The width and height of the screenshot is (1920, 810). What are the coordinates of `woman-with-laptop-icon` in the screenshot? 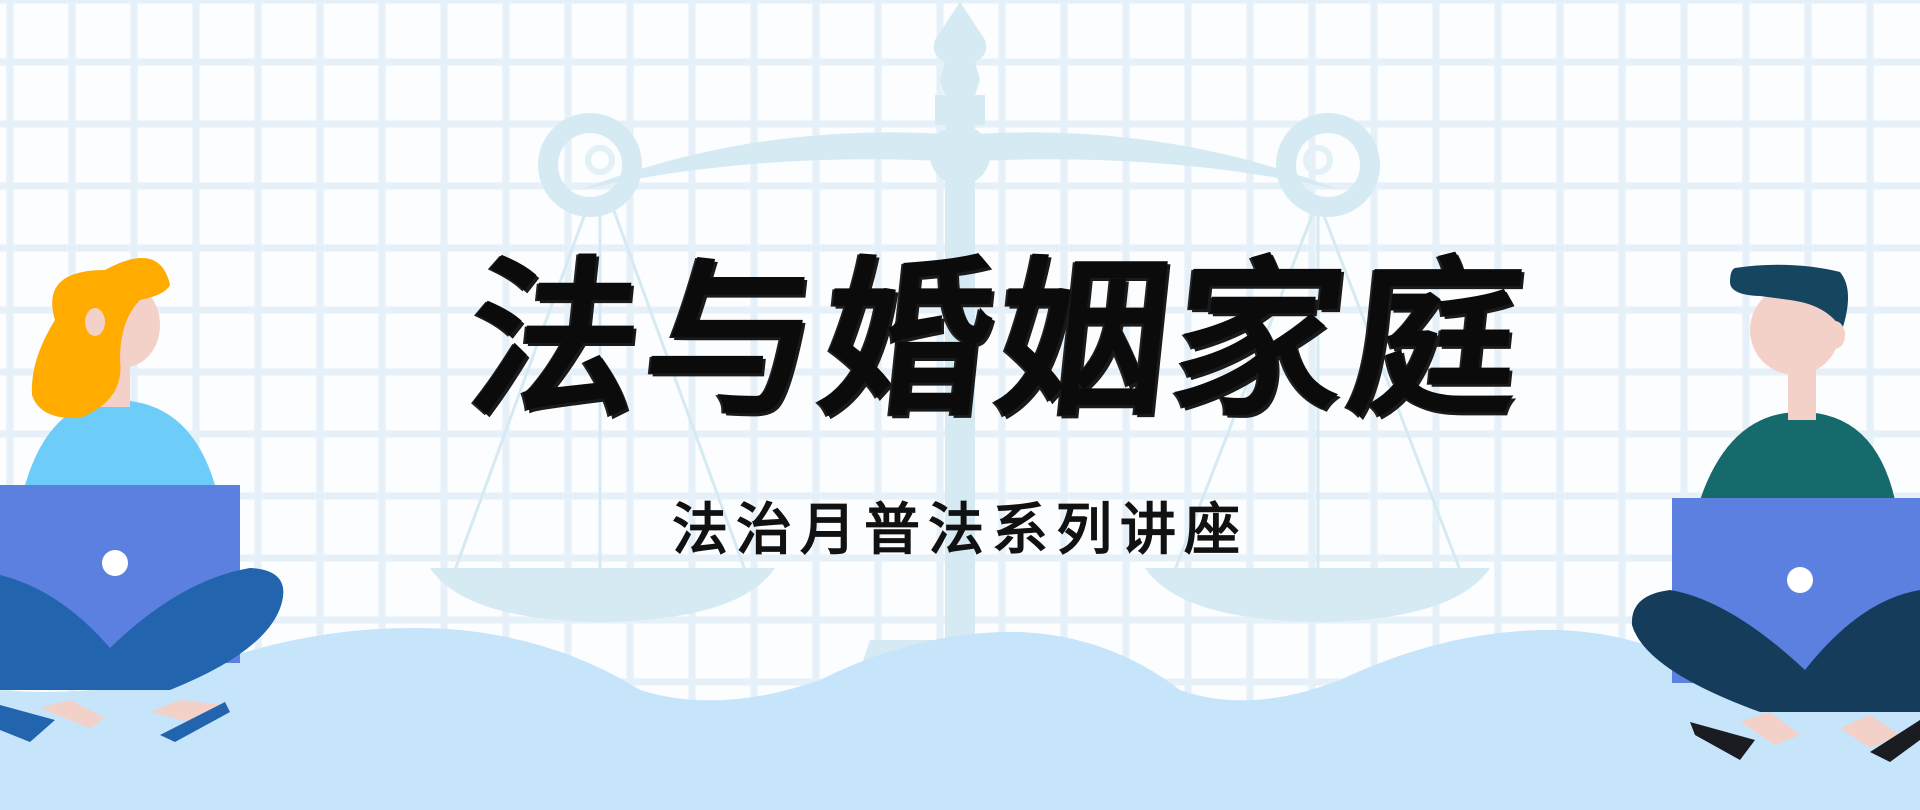 It's located at (142, 500).